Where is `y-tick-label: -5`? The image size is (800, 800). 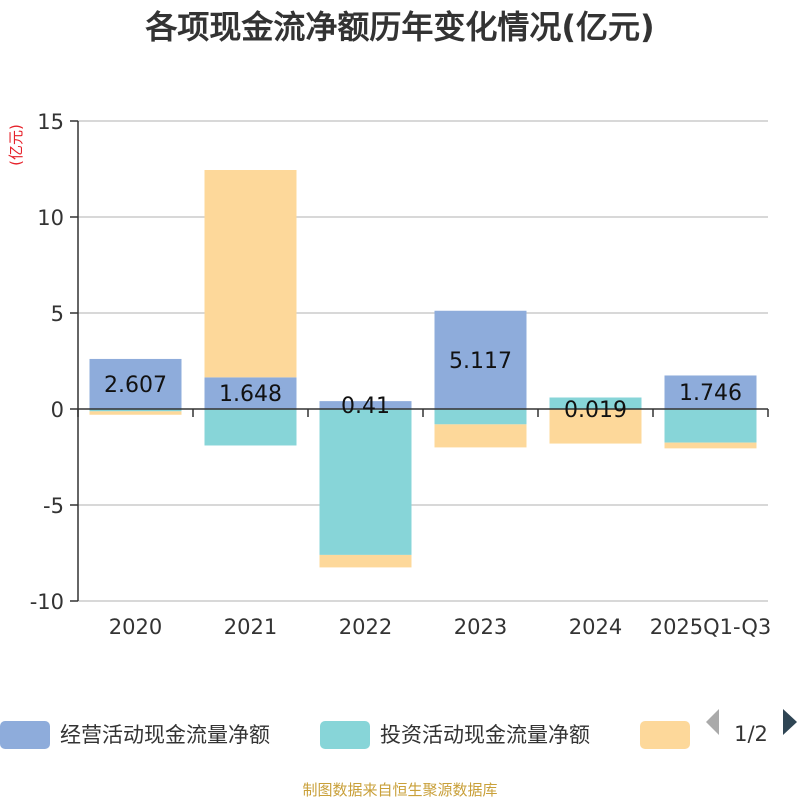
y-tick-label: -5 is located at coordinates (53, 506).